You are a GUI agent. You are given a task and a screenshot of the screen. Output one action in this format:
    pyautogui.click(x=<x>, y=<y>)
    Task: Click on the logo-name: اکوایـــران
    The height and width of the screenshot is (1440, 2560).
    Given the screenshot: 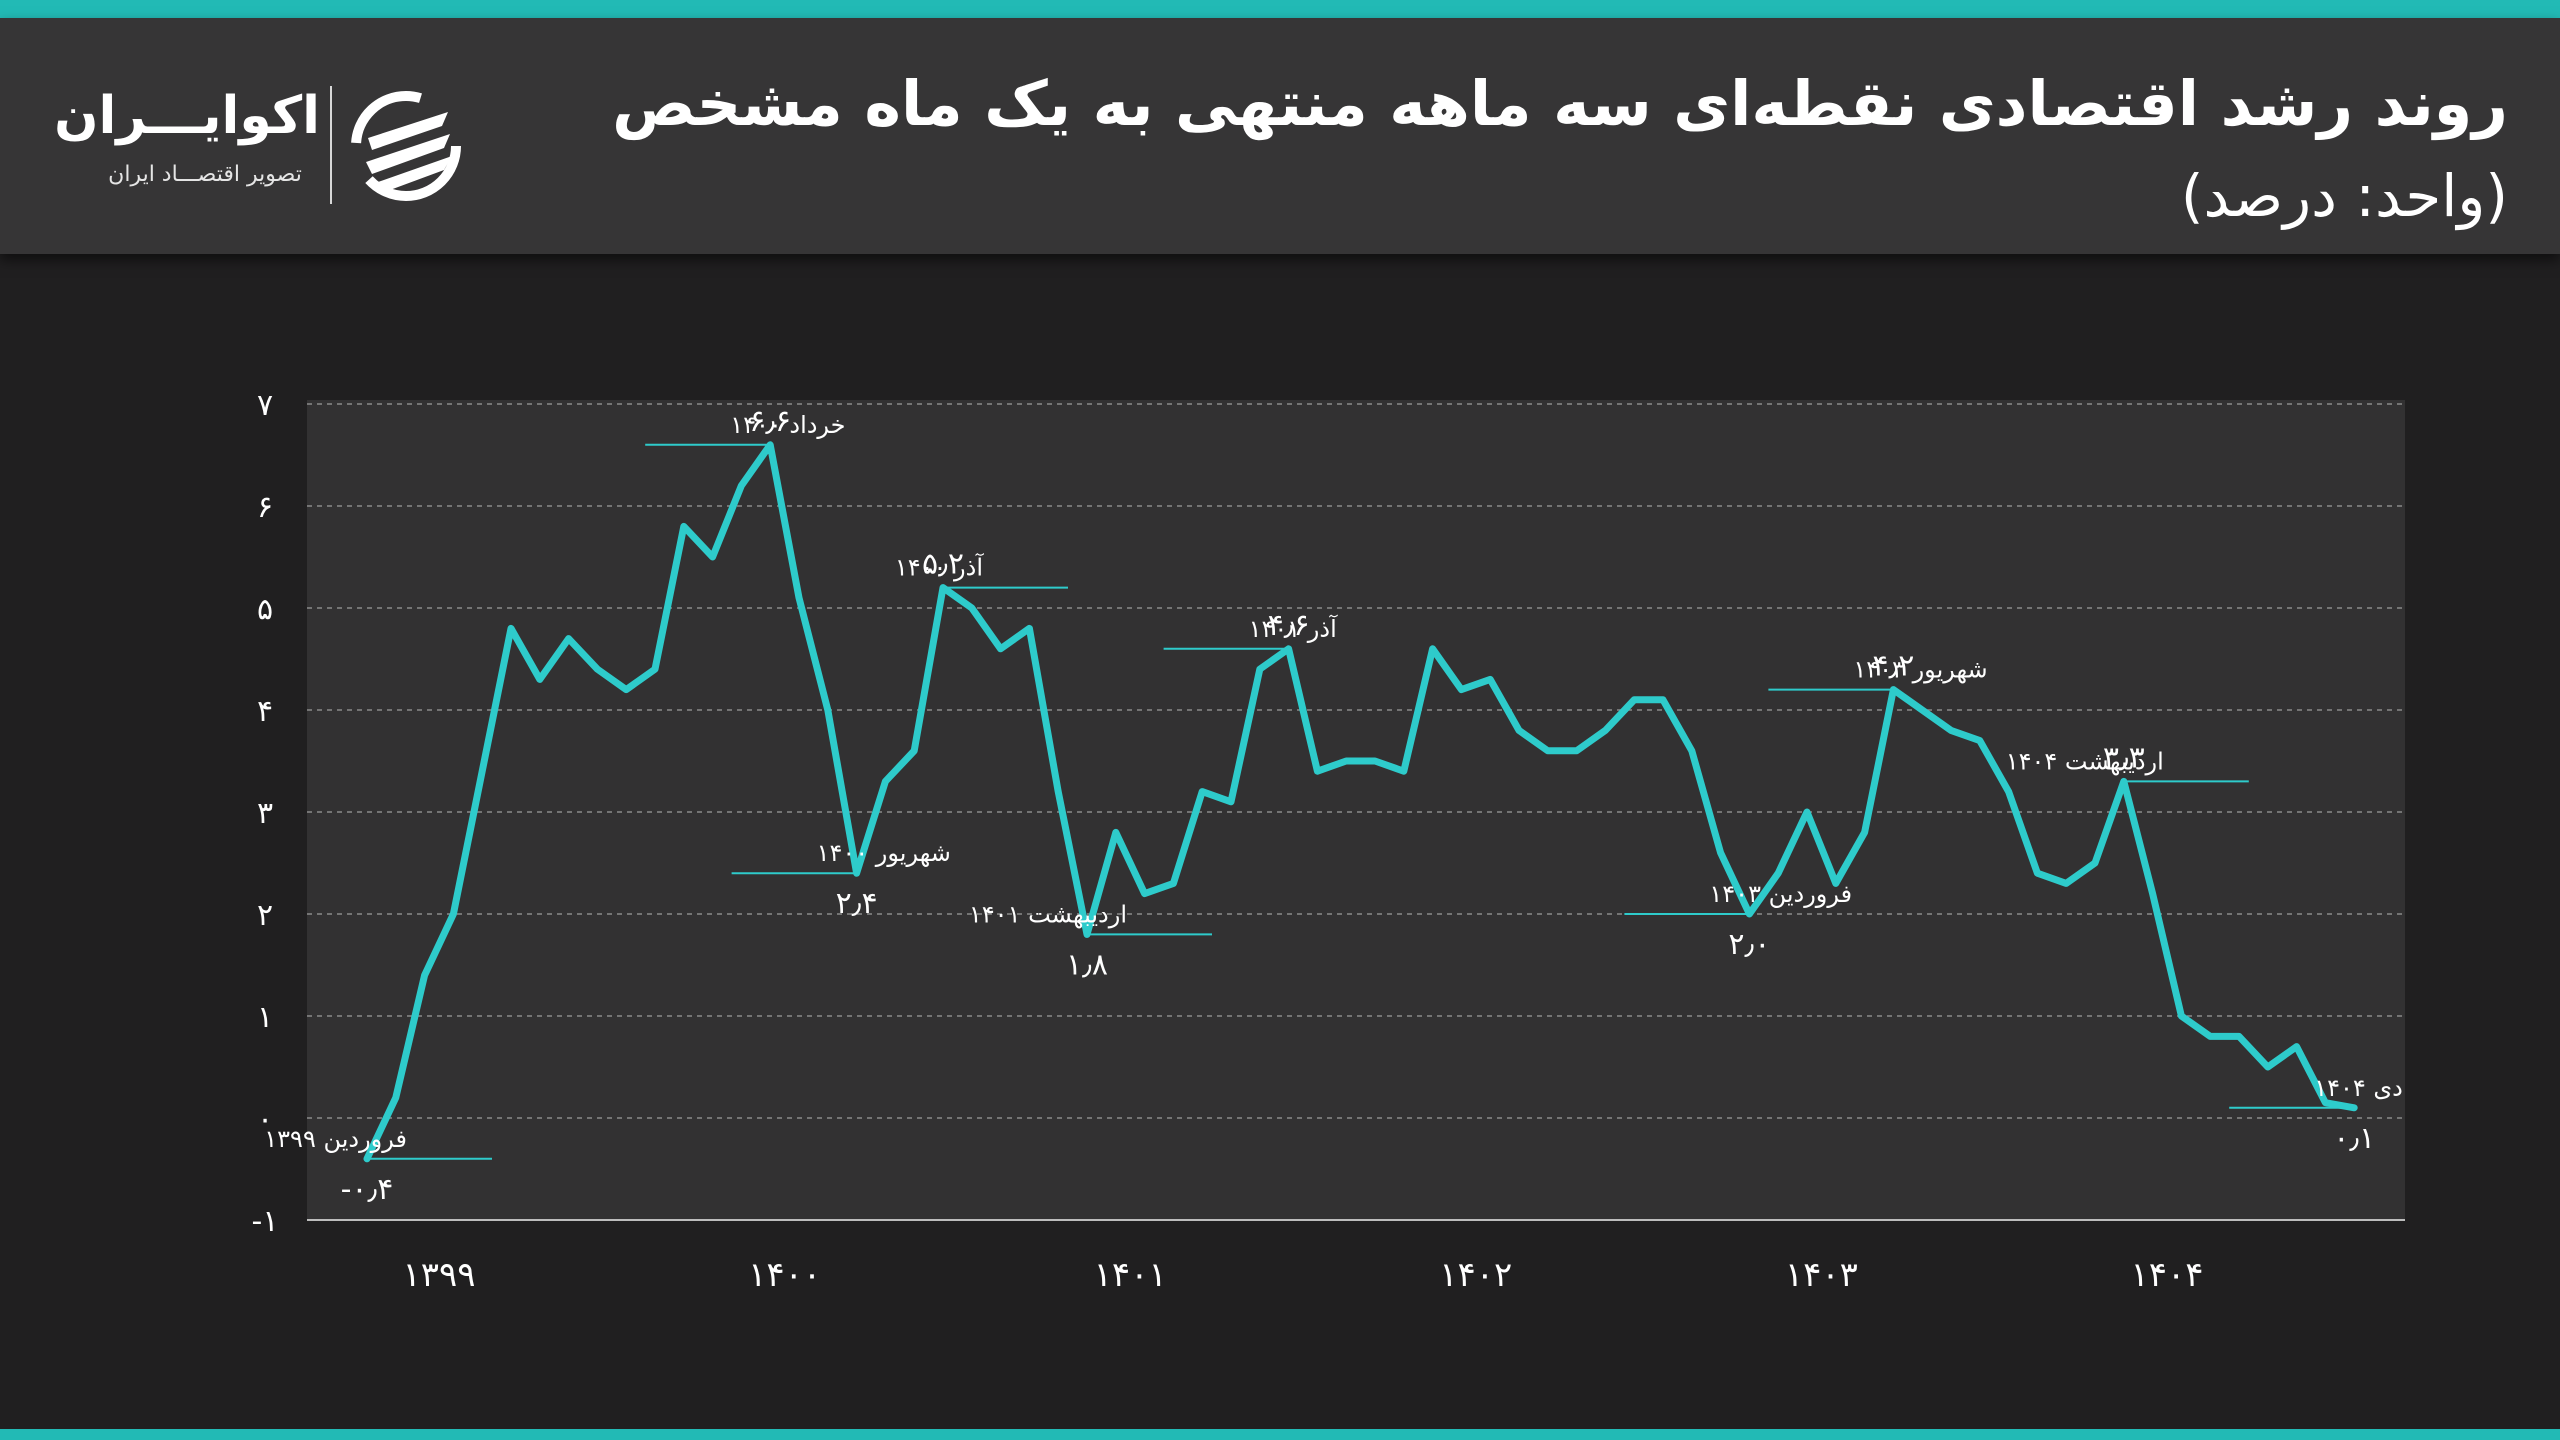 What is the action you would take?
    pyautogui.click(x=187, y=116)
    